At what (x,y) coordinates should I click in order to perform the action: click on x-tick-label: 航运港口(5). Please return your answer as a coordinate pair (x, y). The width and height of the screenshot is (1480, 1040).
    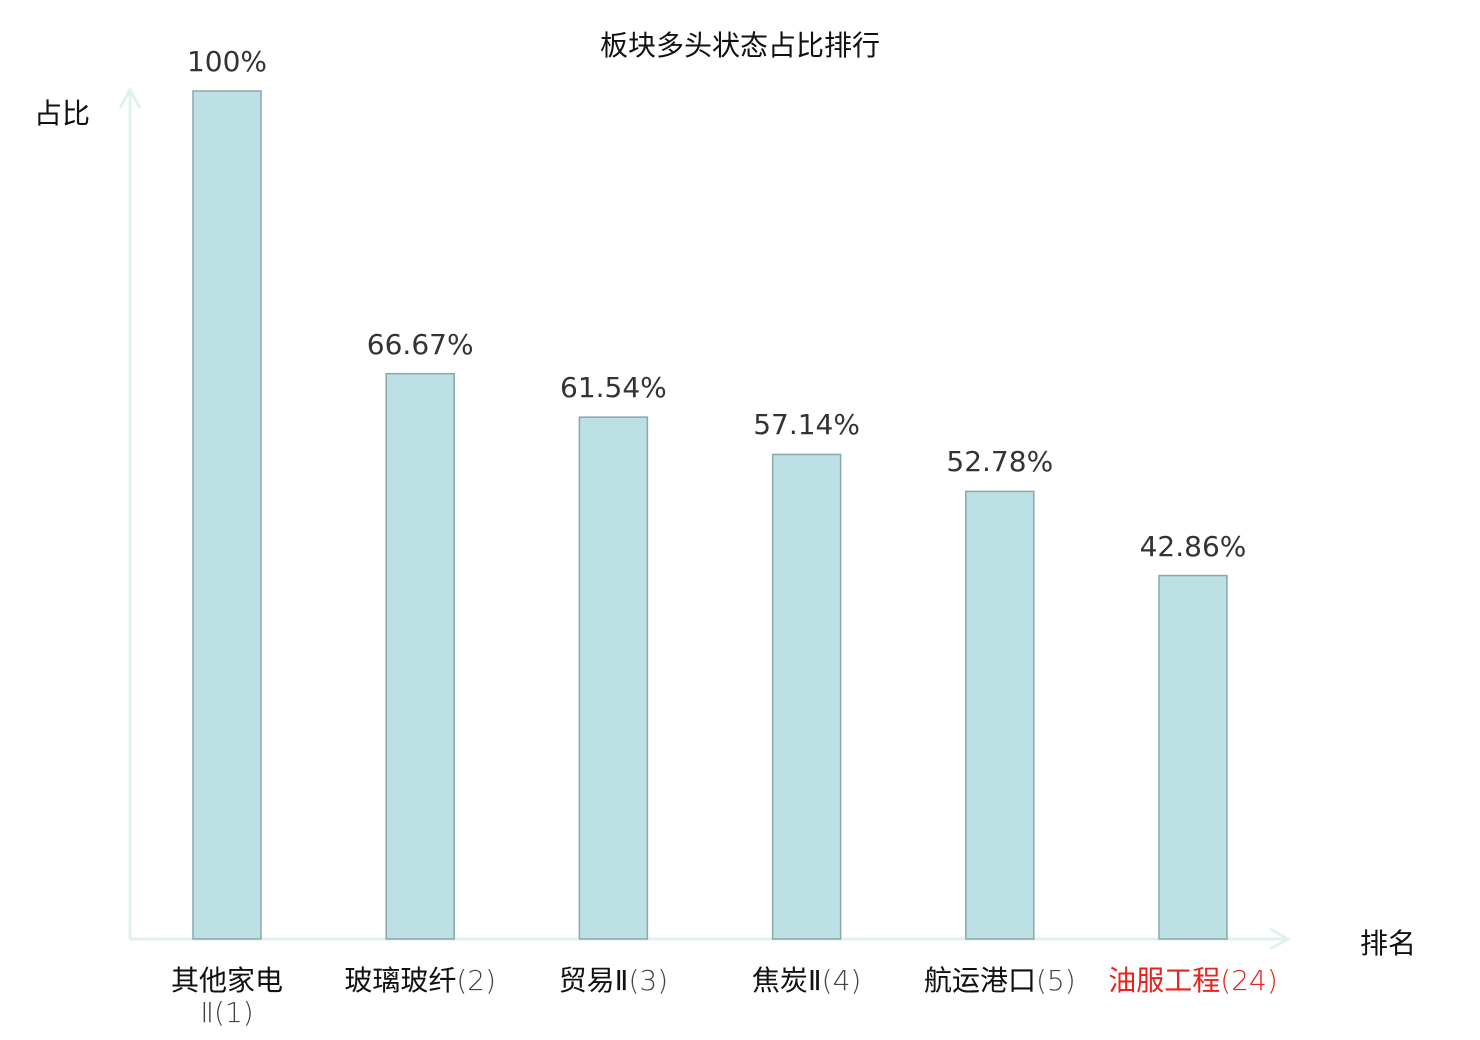
    Looking at the image, I should click on (1000, 981).